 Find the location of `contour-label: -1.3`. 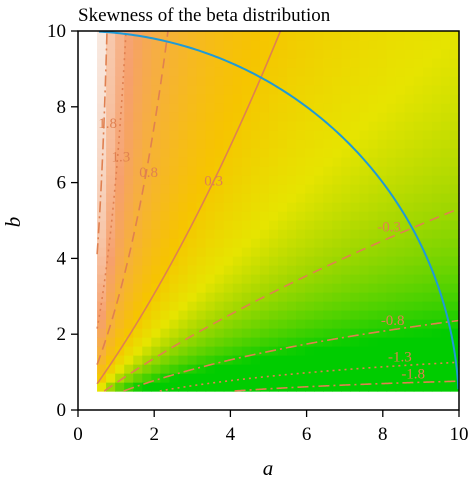

contour-label: -1.3 is located at coordinates (400, 357).